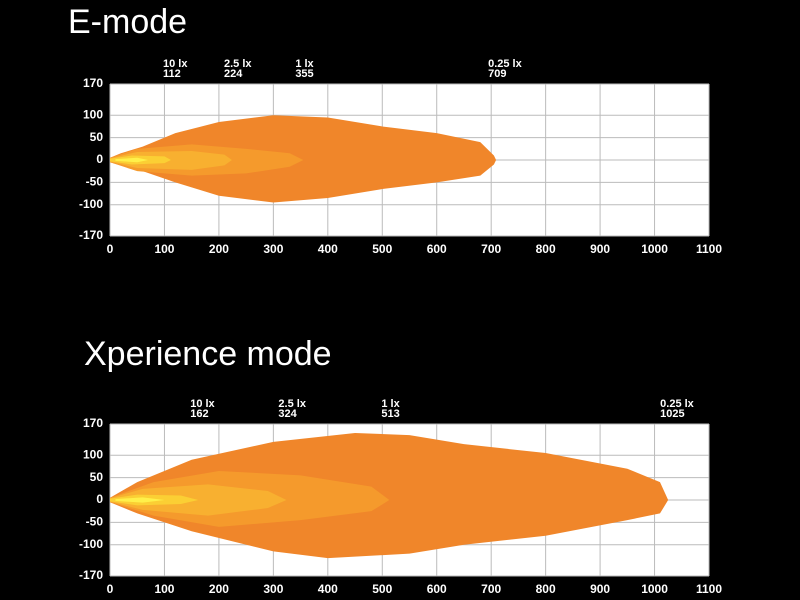  Describe the element at coordinates (497, 74) in the screenshot. I see `annotation-value: 709` at that location.